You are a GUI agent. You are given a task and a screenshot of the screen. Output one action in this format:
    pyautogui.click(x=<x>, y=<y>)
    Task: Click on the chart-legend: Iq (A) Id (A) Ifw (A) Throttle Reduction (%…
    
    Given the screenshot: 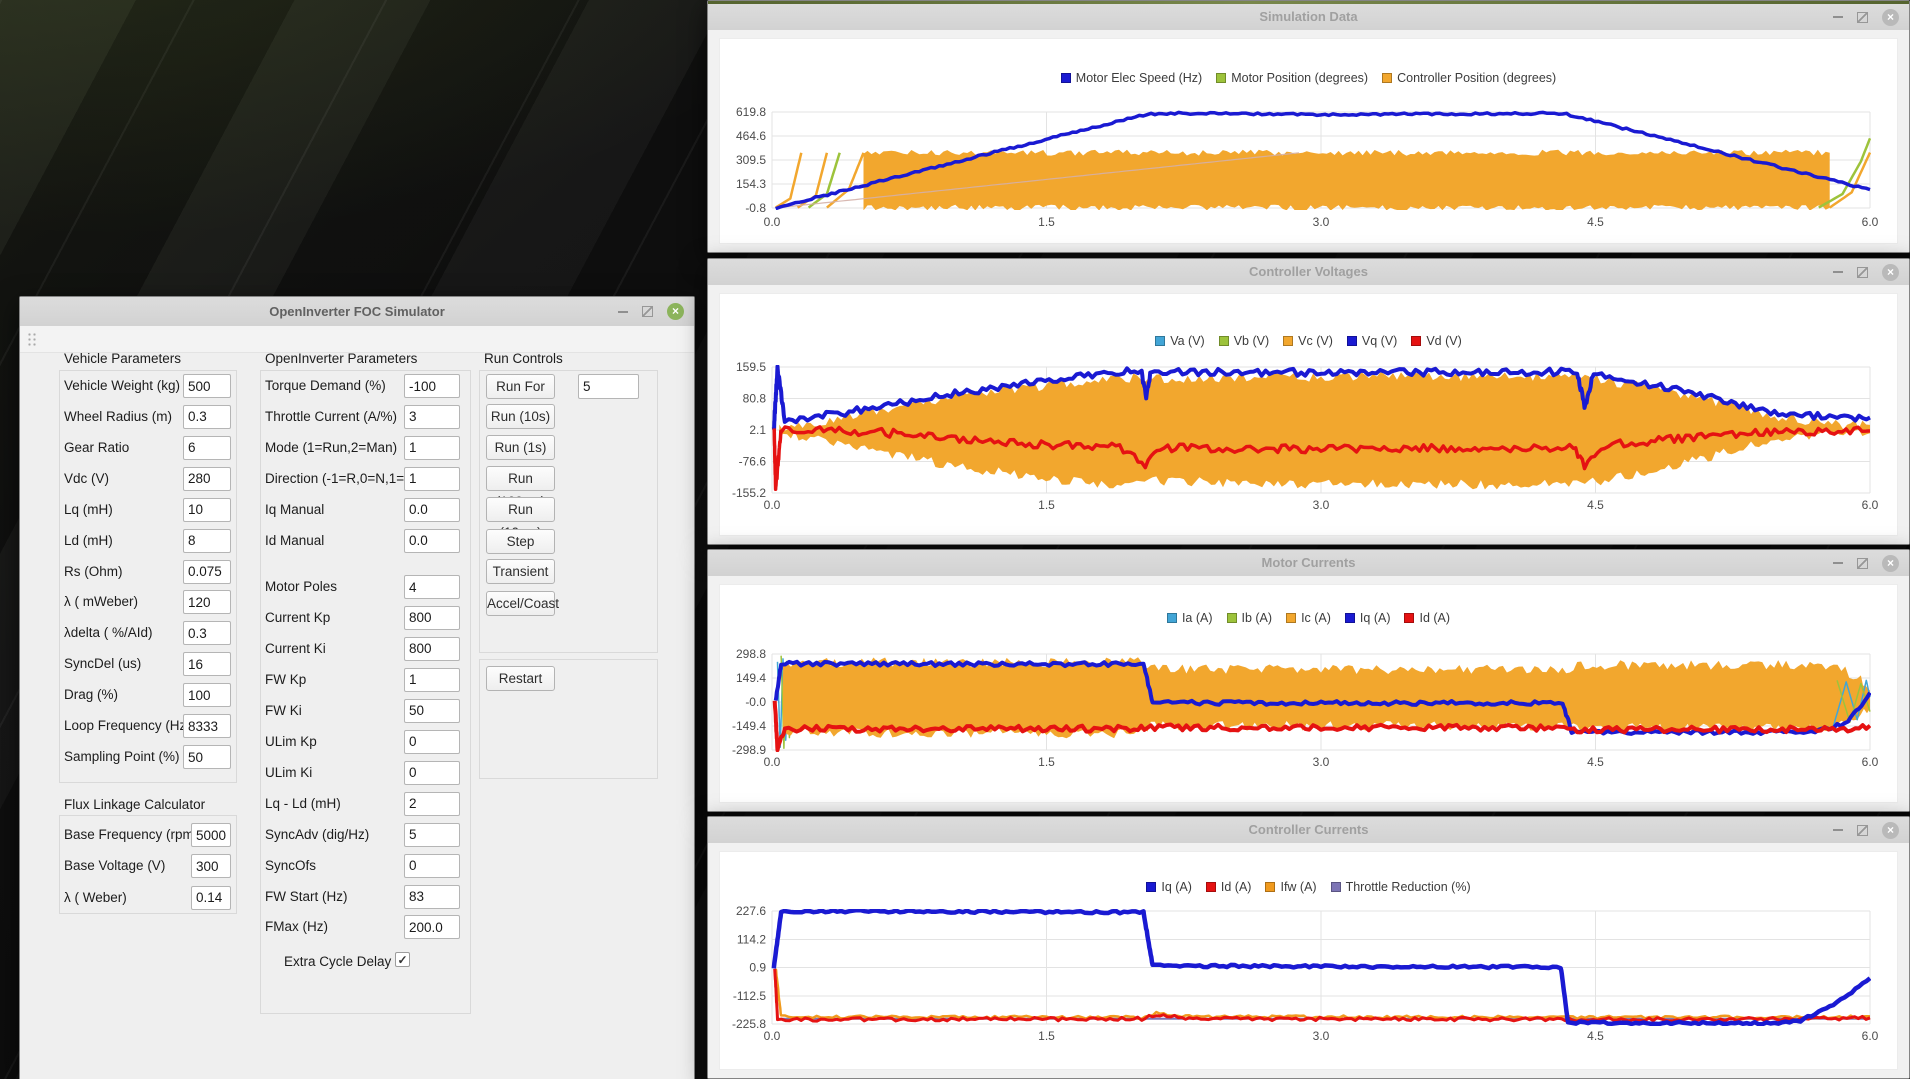 What is the action you would take?
    pyautogui.click(x=1308, y=887)
    